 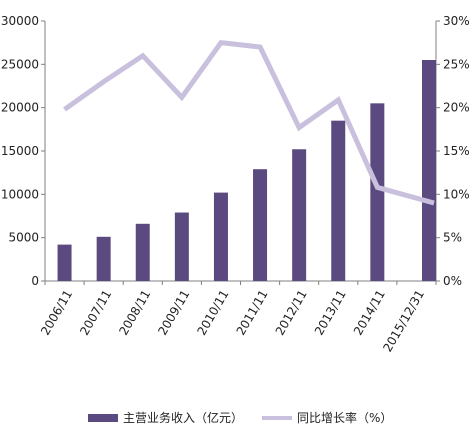 What do you see at coordinates (403, 321) in the screenshot?
I see `x-tick-label: 2015/12/31` at bounding box center [403, 321].